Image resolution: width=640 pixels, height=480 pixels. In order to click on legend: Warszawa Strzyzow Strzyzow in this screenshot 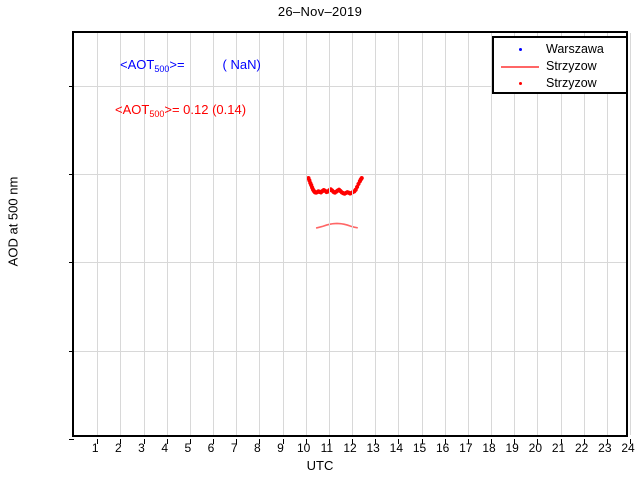, I will do `click(560, 65)`.